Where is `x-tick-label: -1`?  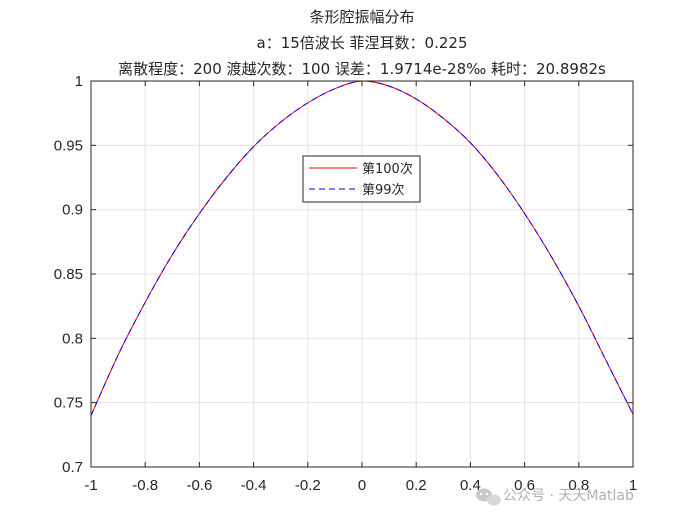 x-tick-label: -1 is located at coordinates (90, 485).